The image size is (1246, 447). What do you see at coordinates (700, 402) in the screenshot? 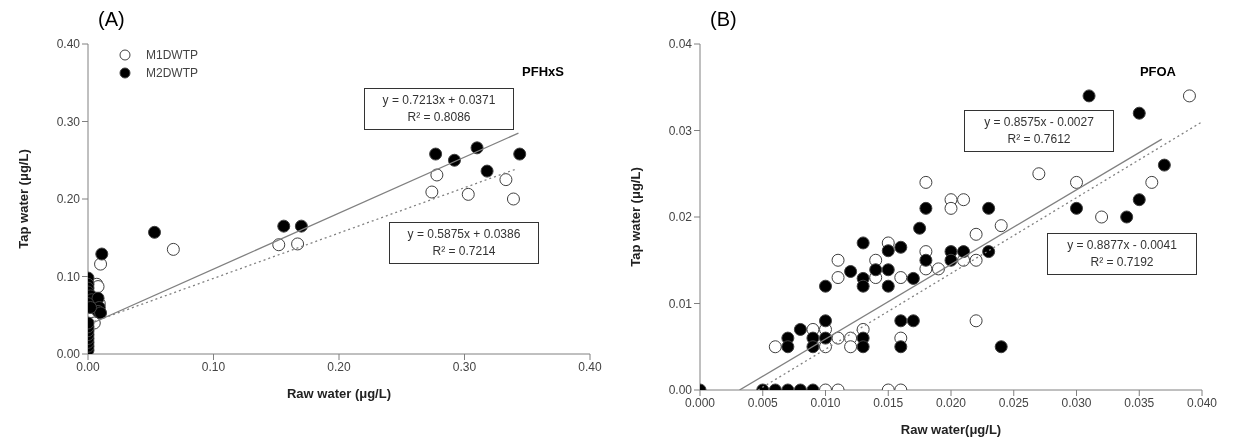
I see `x-tick-label: 0.000` at bounding box center [700, 402].